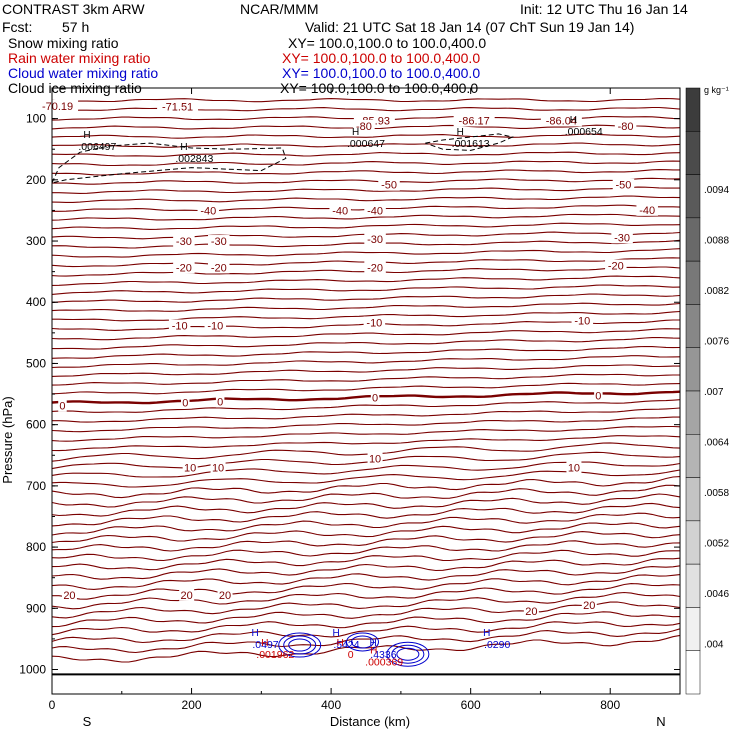 The width and height of the screenshot is (740, 740). I want to click on colorbar-label: .004, so click(714, 645).